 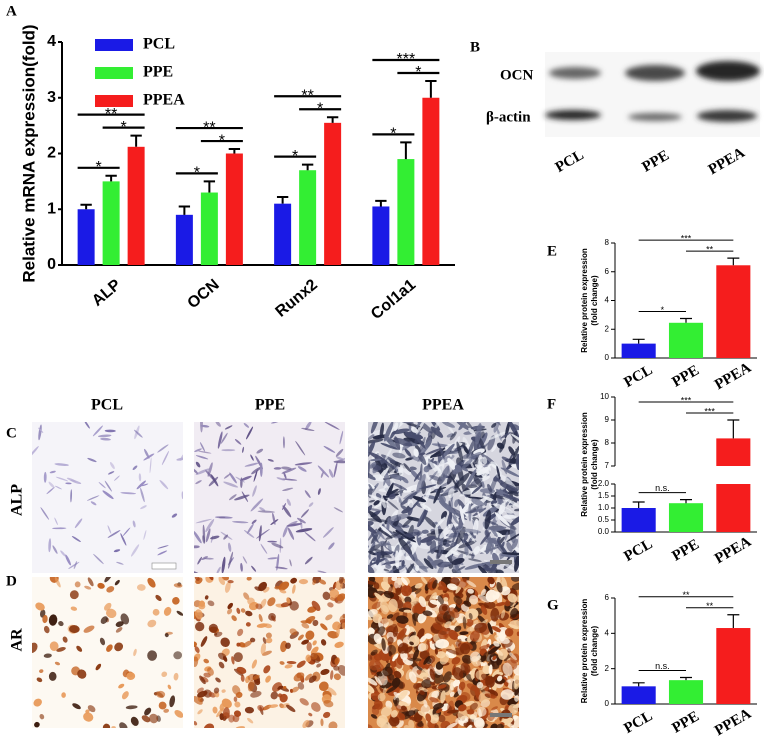 What do you see at coordinates (594, 651) in the screenshot?
I see `y-axis-label: (fold change)` at bounding box center [594, 651].